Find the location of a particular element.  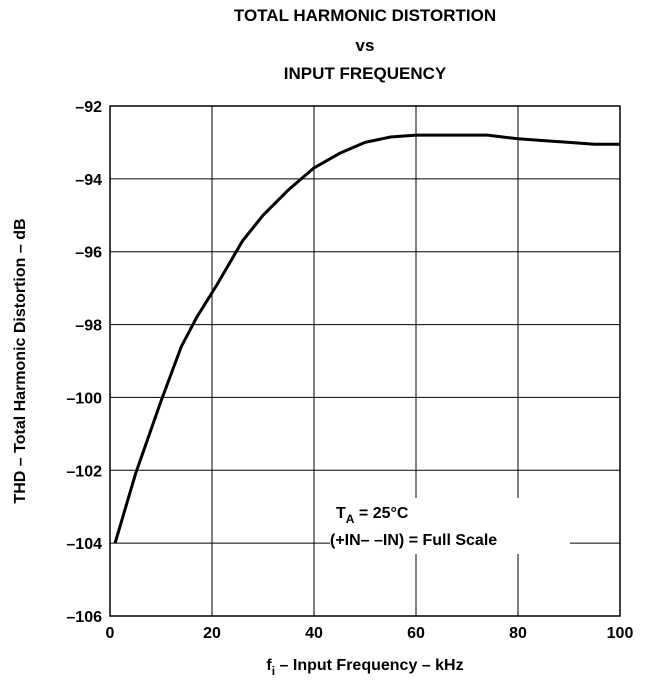

x-tick-label: 80 is located at coordinates (518, 633).